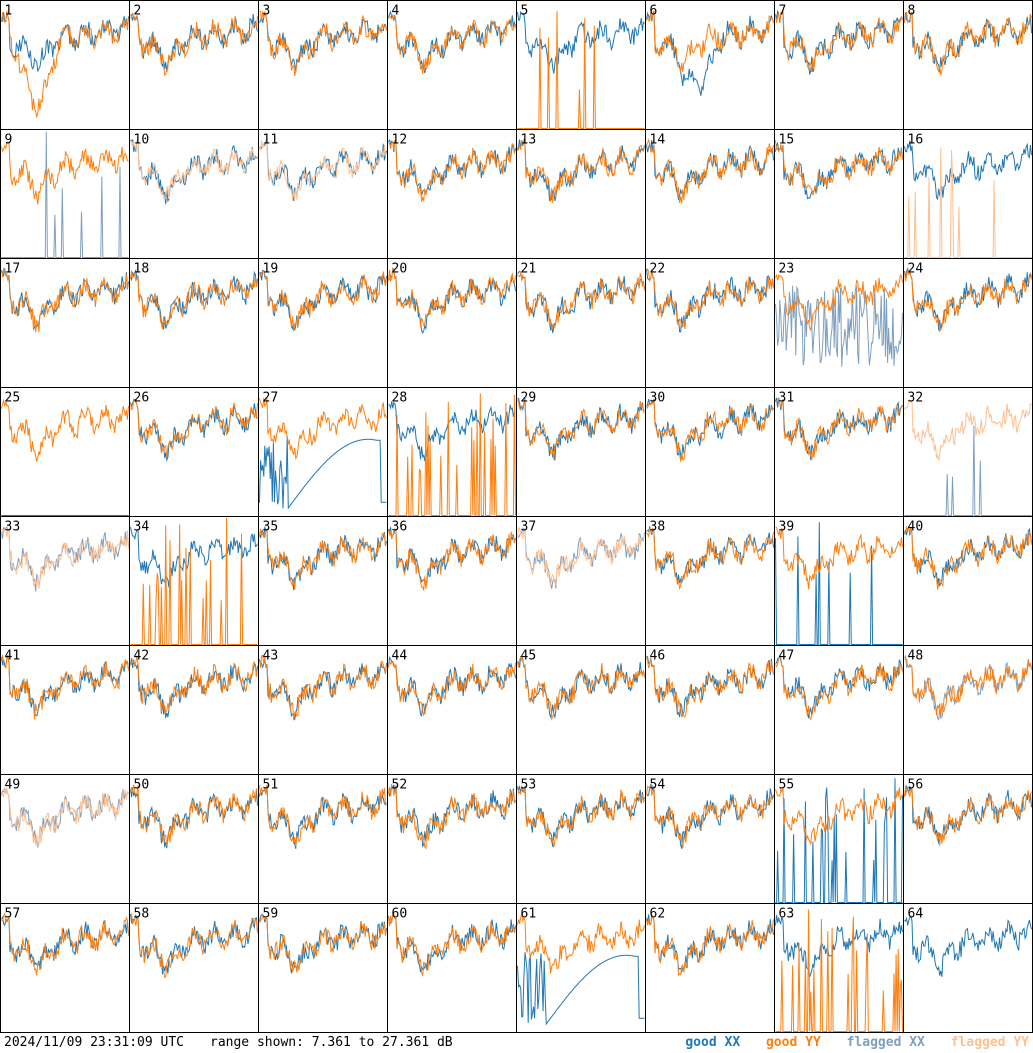  Describe the element at coordinates (271, 398) in the screenshot. I see `panel-label: 27` at that location.